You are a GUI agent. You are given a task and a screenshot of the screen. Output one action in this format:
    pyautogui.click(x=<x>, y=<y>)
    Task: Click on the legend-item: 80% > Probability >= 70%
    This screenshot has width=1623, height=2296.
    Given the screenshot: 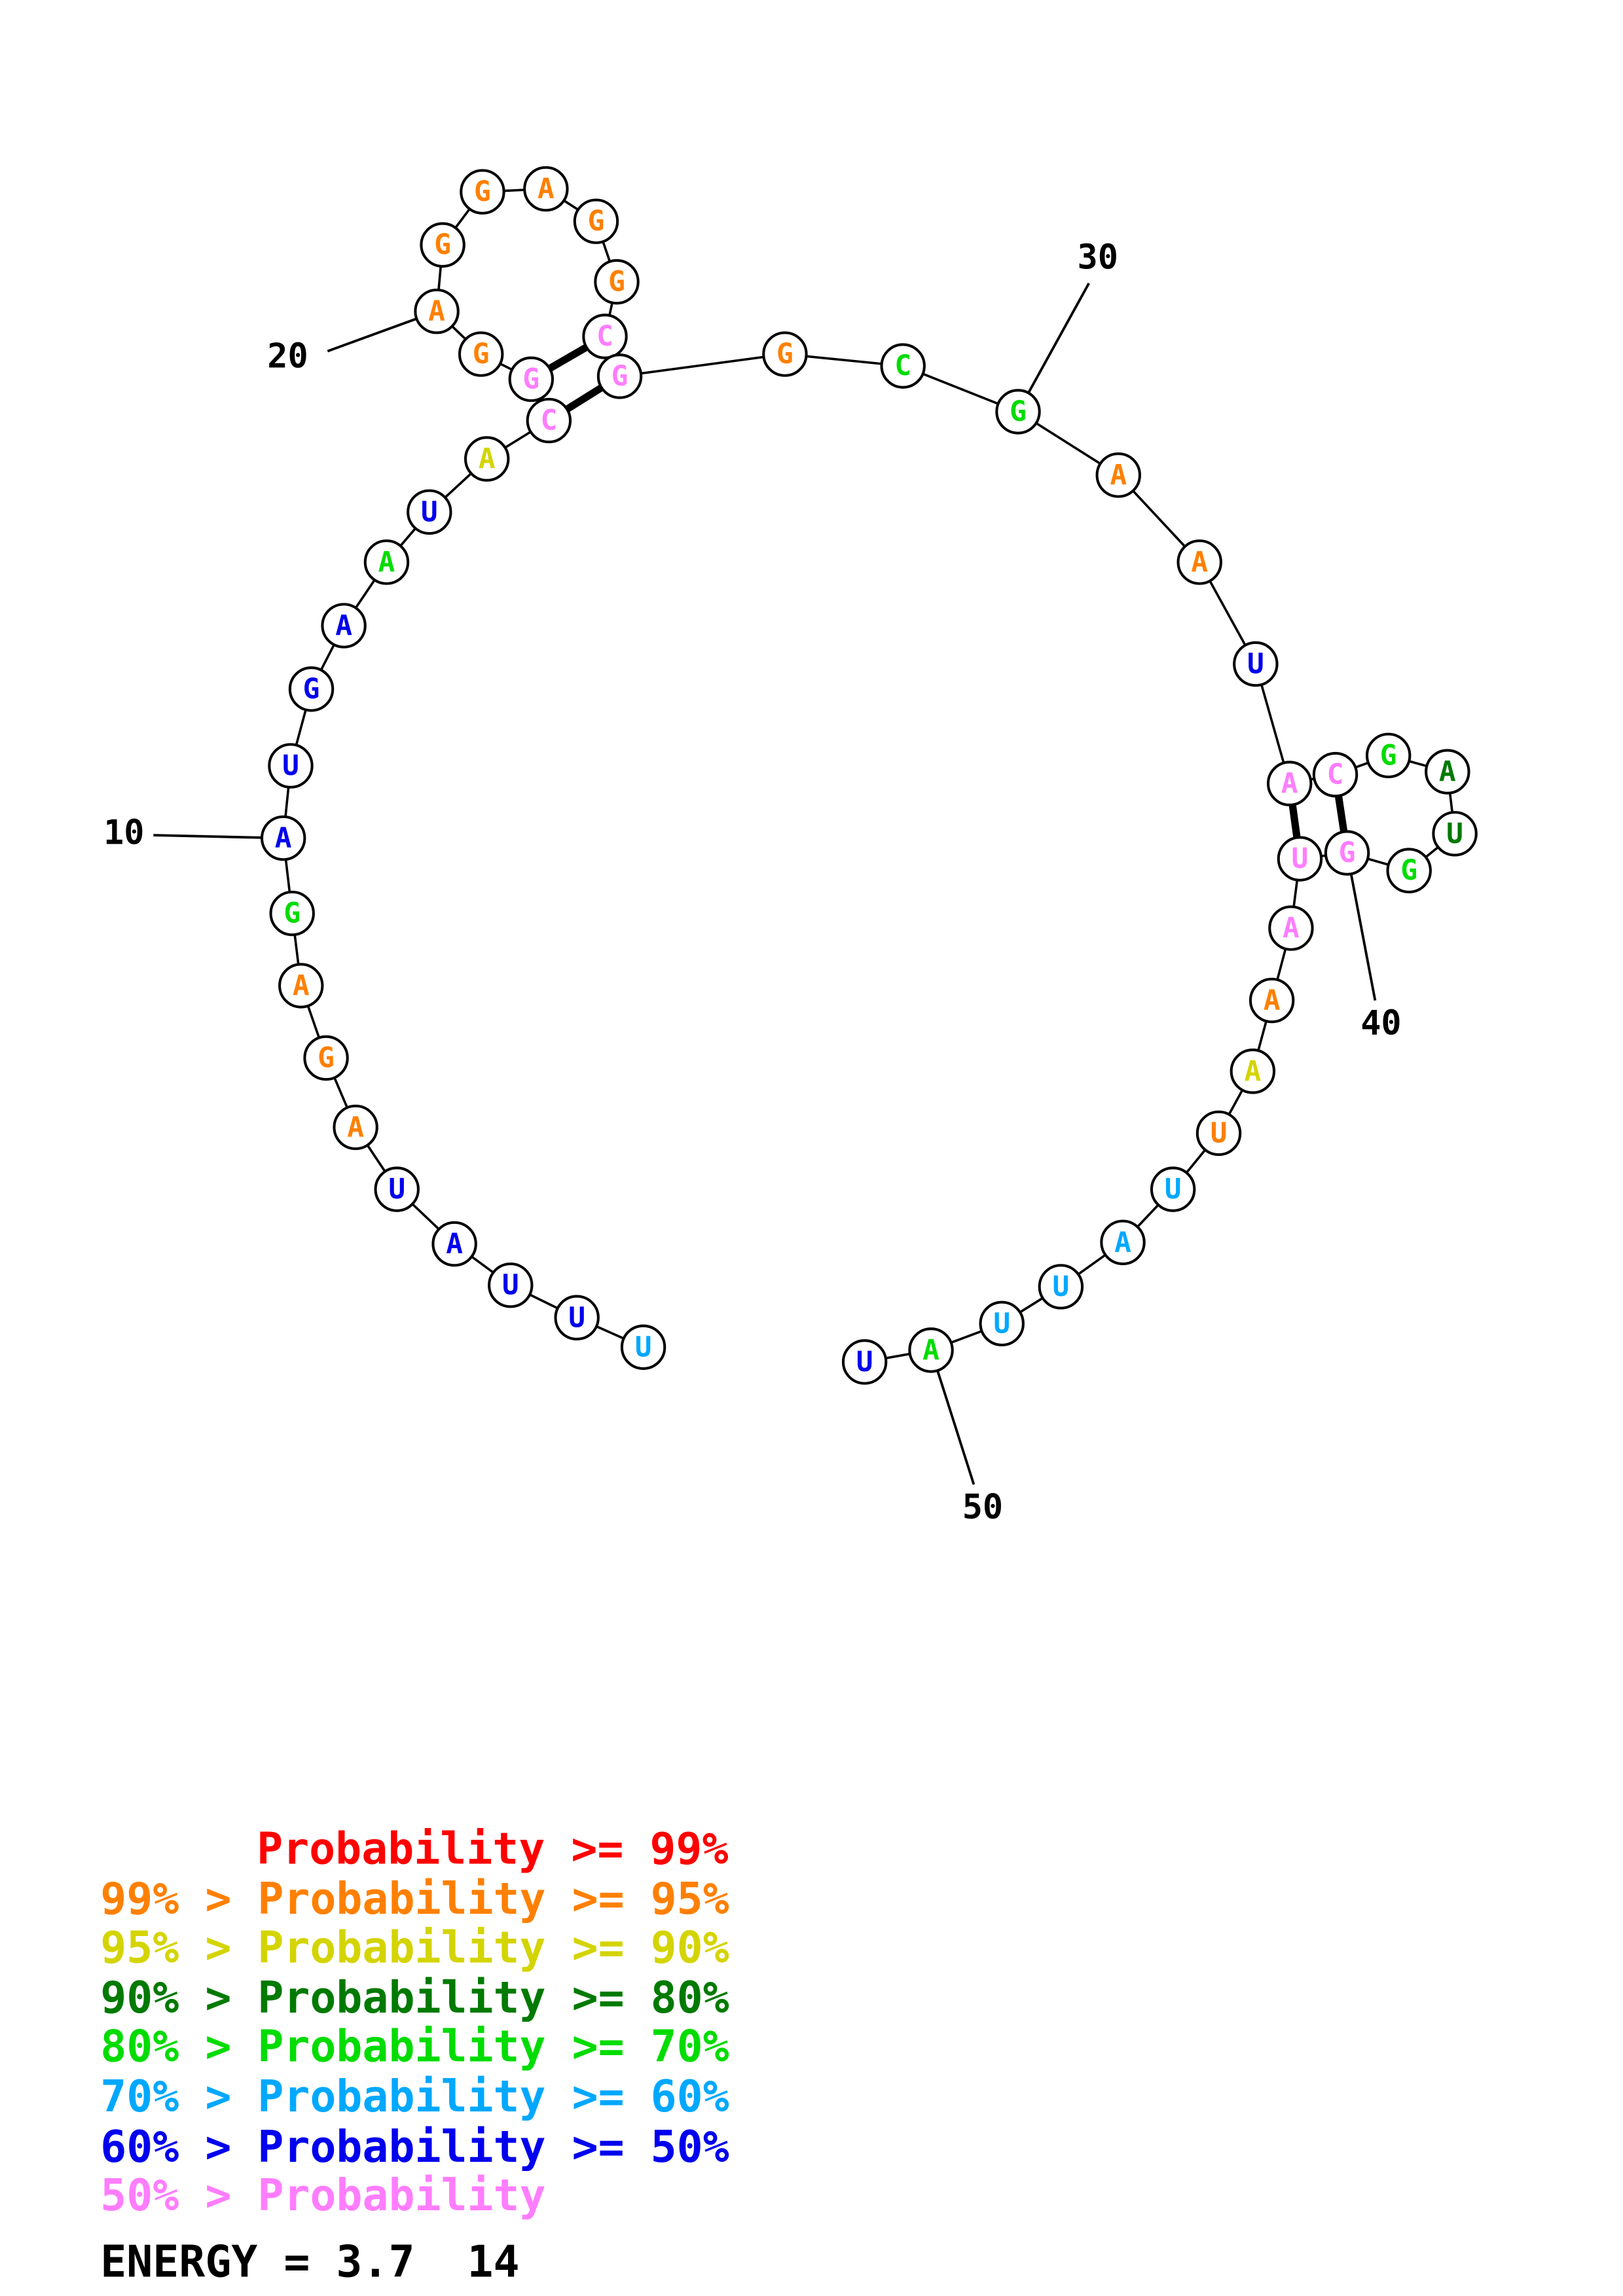 What is the action you would take?
    pyautogui.click(x=414, y=2046)
    